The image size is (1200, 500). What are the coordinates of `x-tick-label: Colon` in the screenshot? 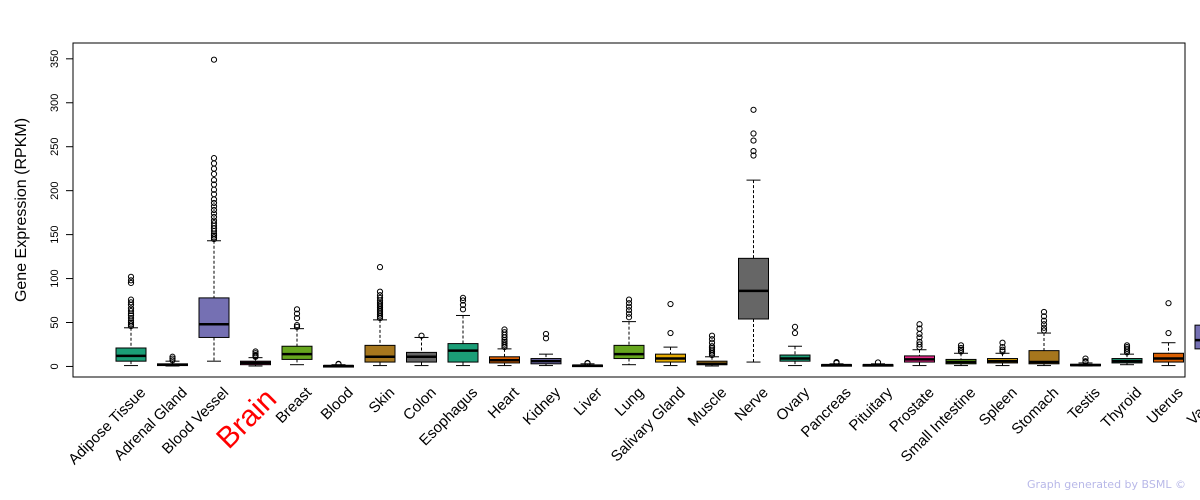 It's located at (420, 404).